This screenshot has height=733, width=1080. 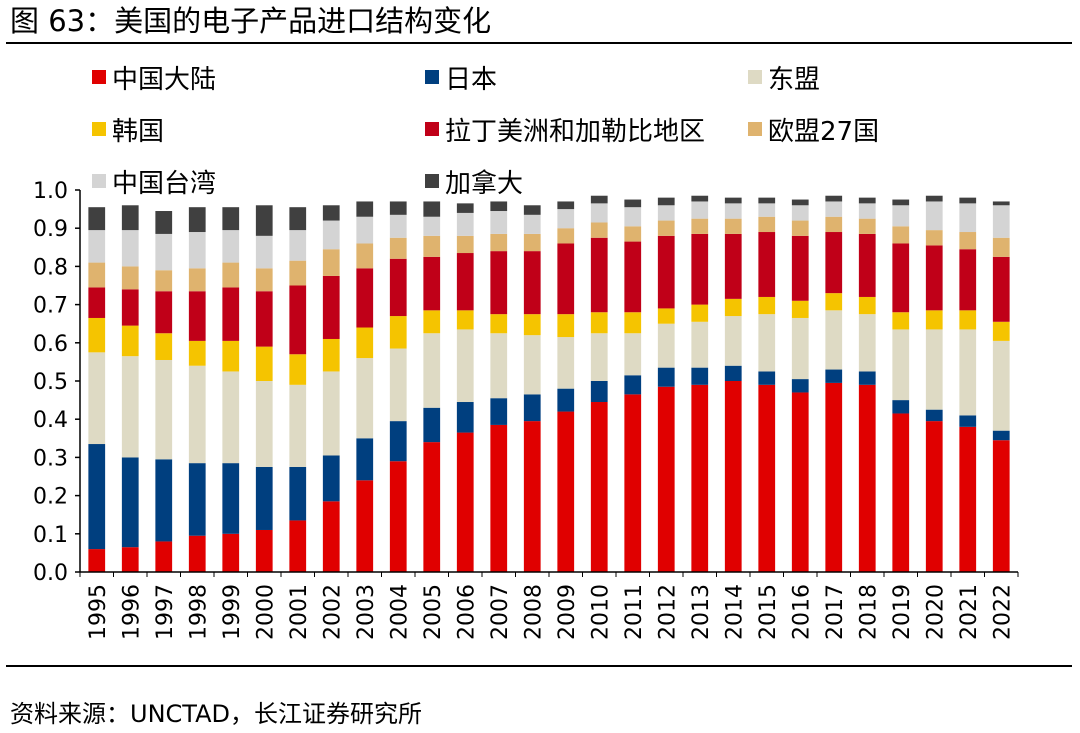 I want to click on x-tick-label: 1997, so click(x=165, y=612).